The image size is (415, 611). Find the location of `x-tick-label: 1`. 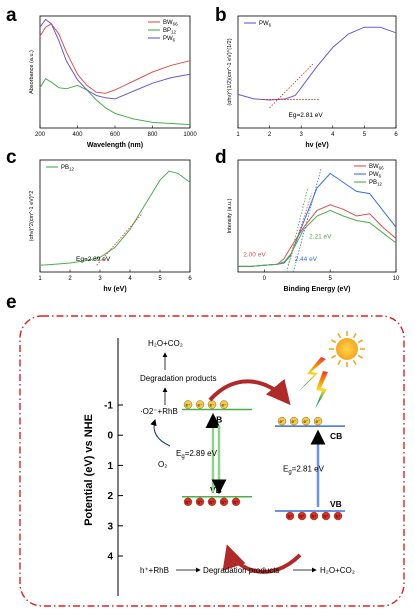

x-tick-label: 1 is located at coordinates (40, 279).